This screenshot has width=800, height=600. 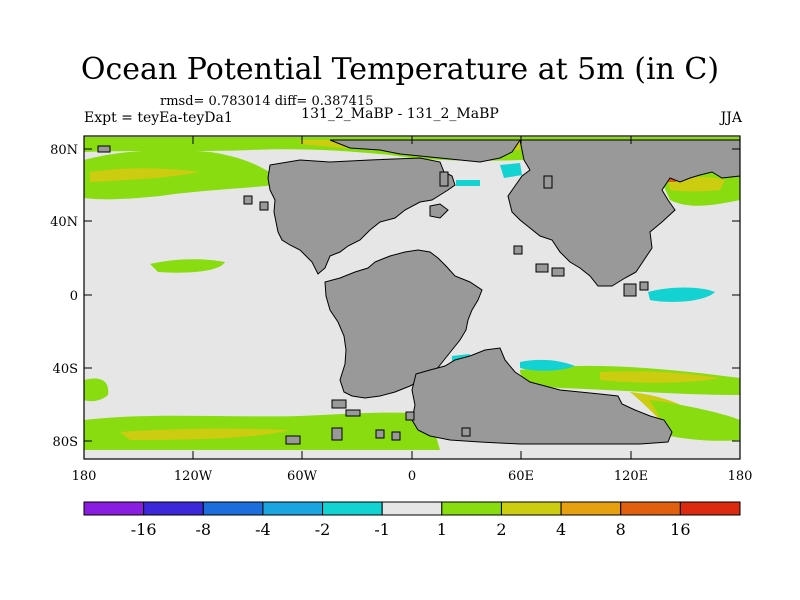 I want to click on lon-label: 120E, so click(x=631, y=476).